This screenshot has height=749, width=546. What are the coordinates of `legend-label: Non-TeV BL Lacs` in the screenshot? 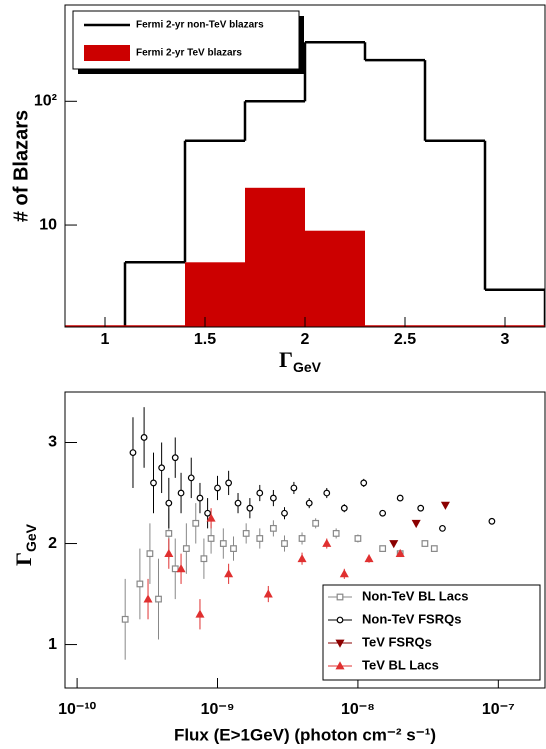 It's located at (415, 595).